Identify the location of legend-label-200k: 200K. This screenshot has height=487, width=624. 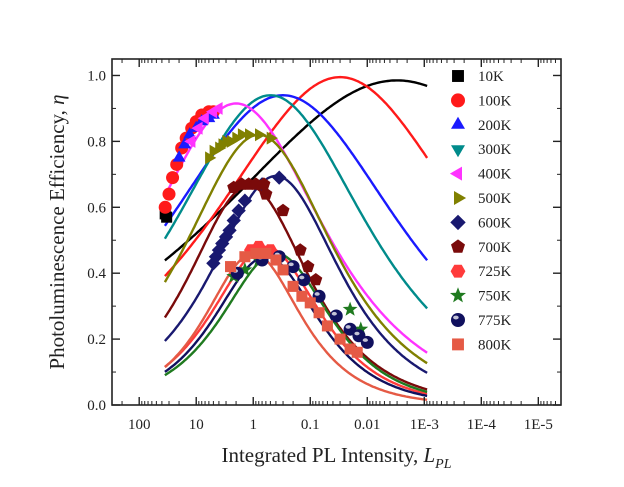
(495, 126).